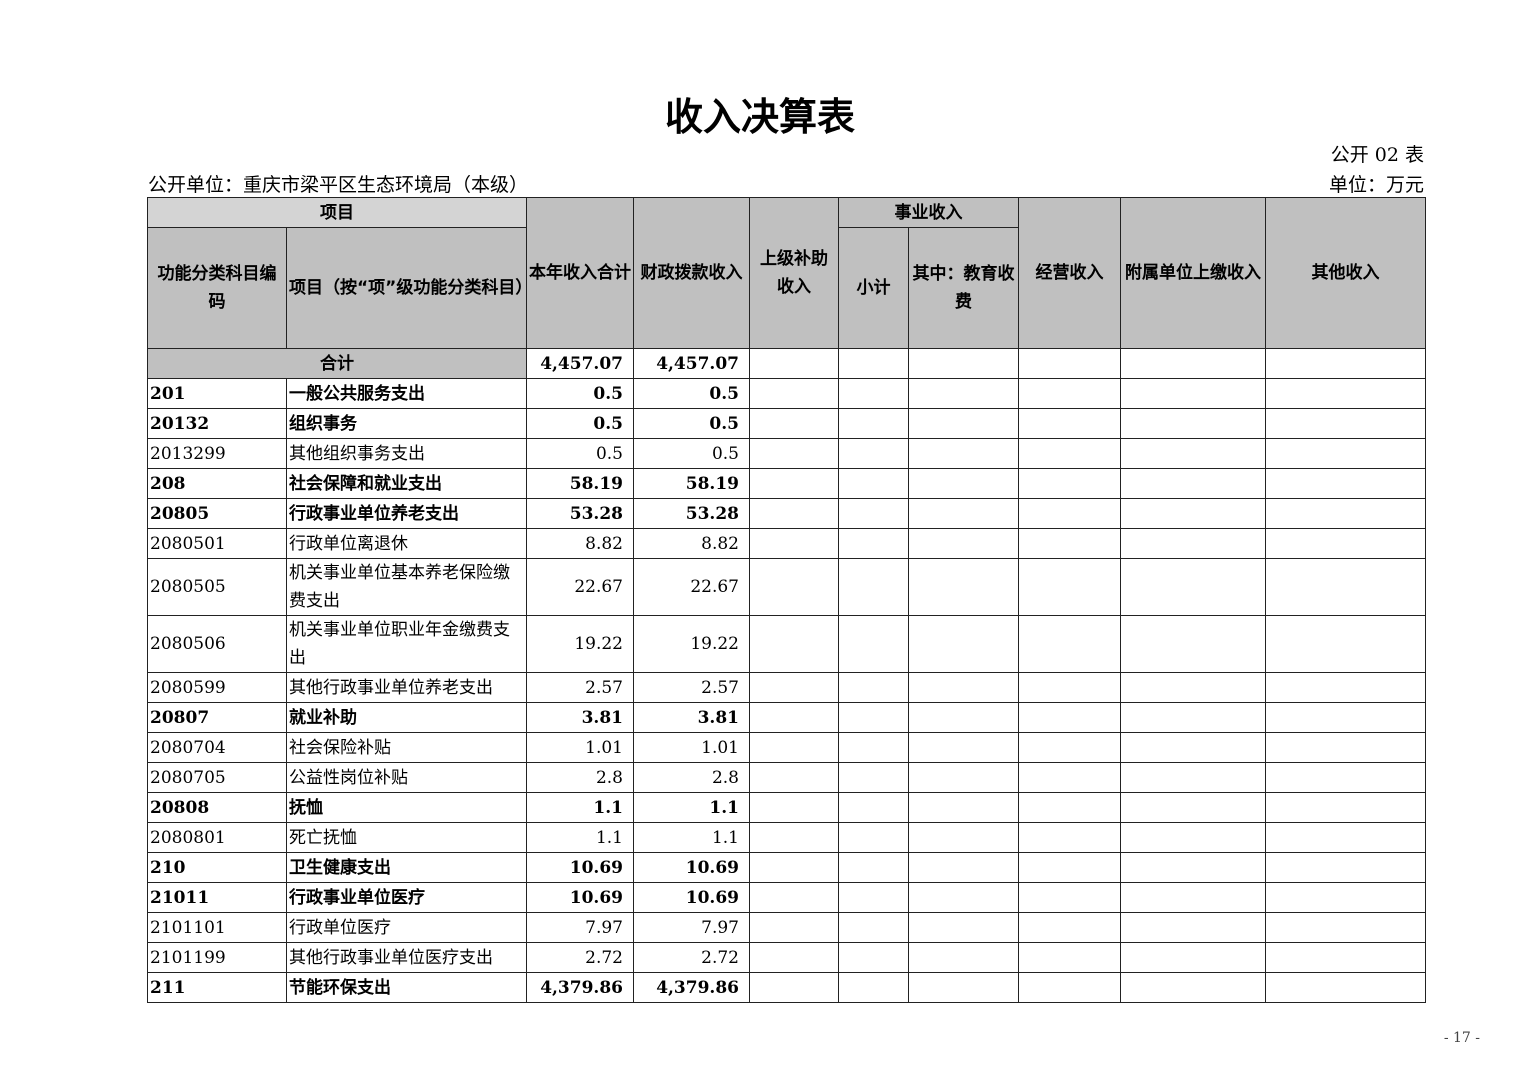 The image size is (1520, 1074). Describe the element at coordinates (786, 987) in the screenshot. I see `table-row: 211 节能环保支出 4,379.86 4,379.86` at that location.